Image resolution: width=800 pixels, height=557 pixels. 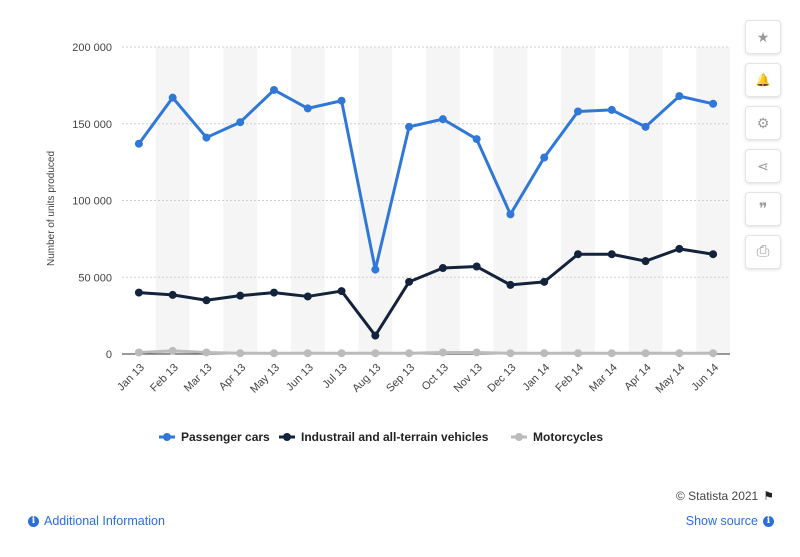 What do you see at coordinates (109, 355) in the screenshot?
I see `y-tick-label: 0` at bounding box center [109, 355].